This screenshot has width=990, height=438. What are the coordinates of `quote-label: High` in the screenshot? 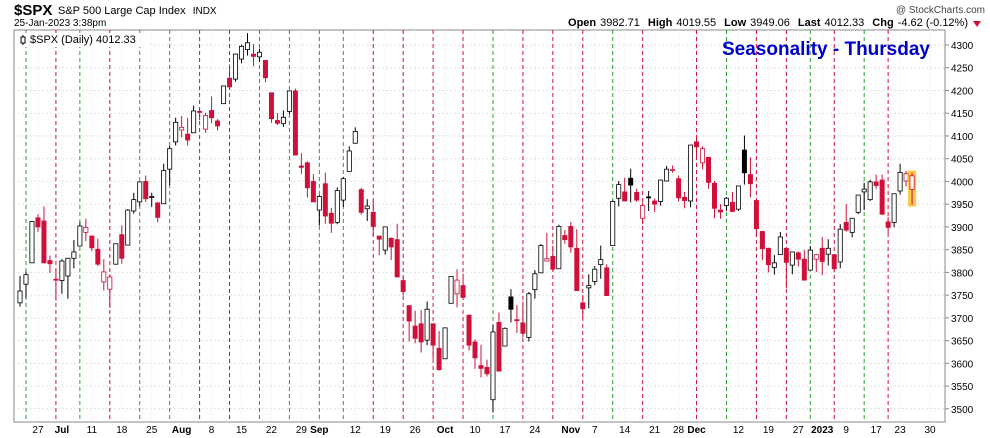 It's located at (660, 23).